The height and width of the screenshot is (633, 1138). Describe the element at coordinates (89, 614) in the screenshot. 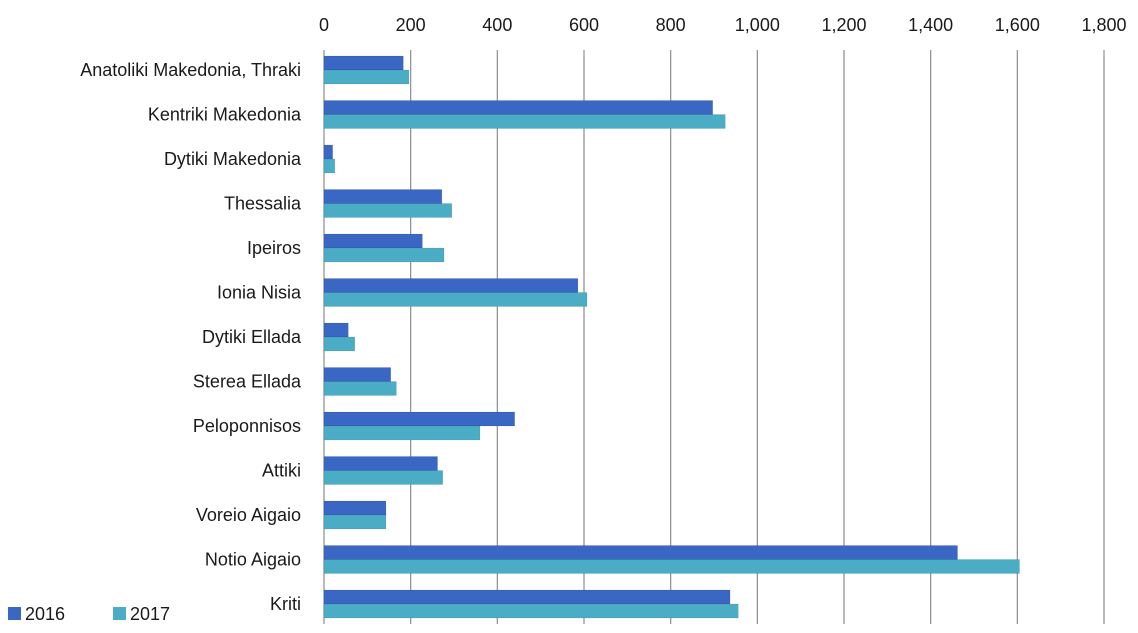

I see `legend: 2016 2017` at that location.